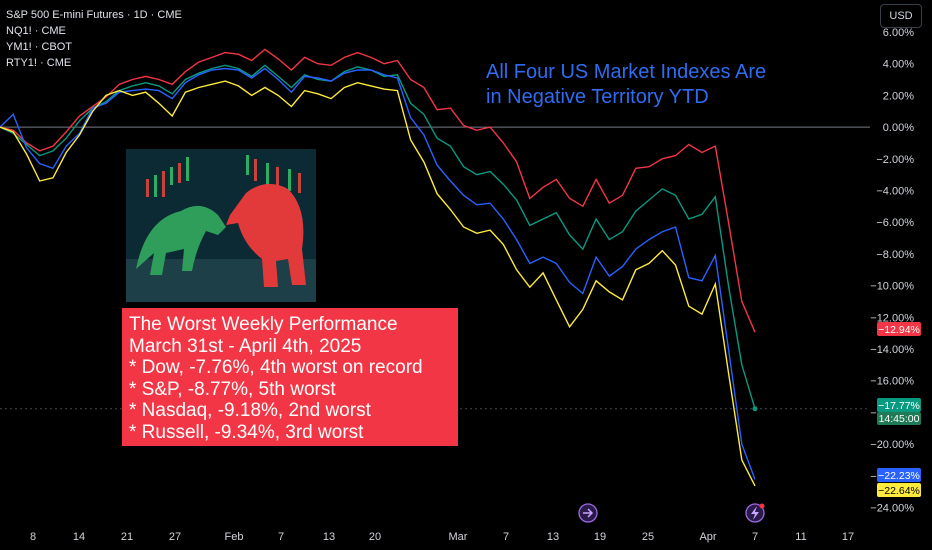  I want to click on x-tick-label: 27, so click(175, 537).